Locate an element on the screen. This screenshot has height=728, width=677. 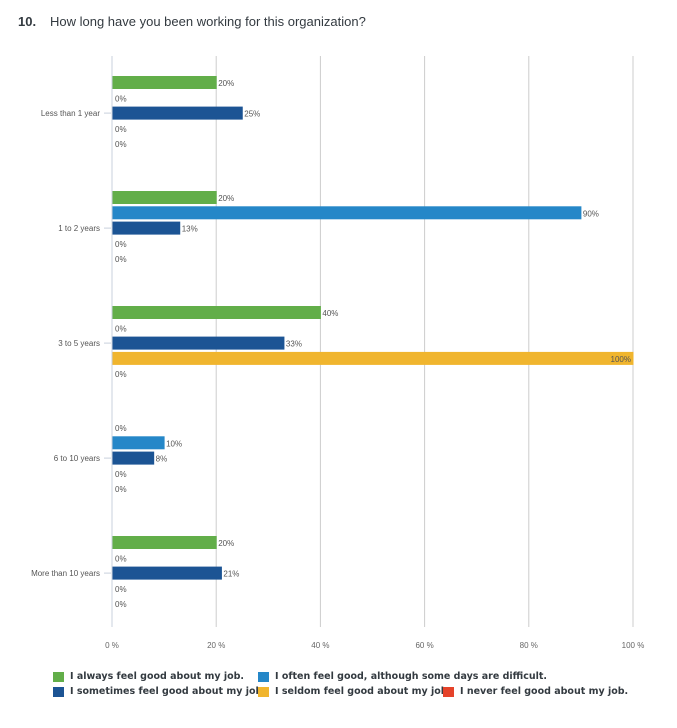
data-label: 13% is located at coordinates (190, 229).